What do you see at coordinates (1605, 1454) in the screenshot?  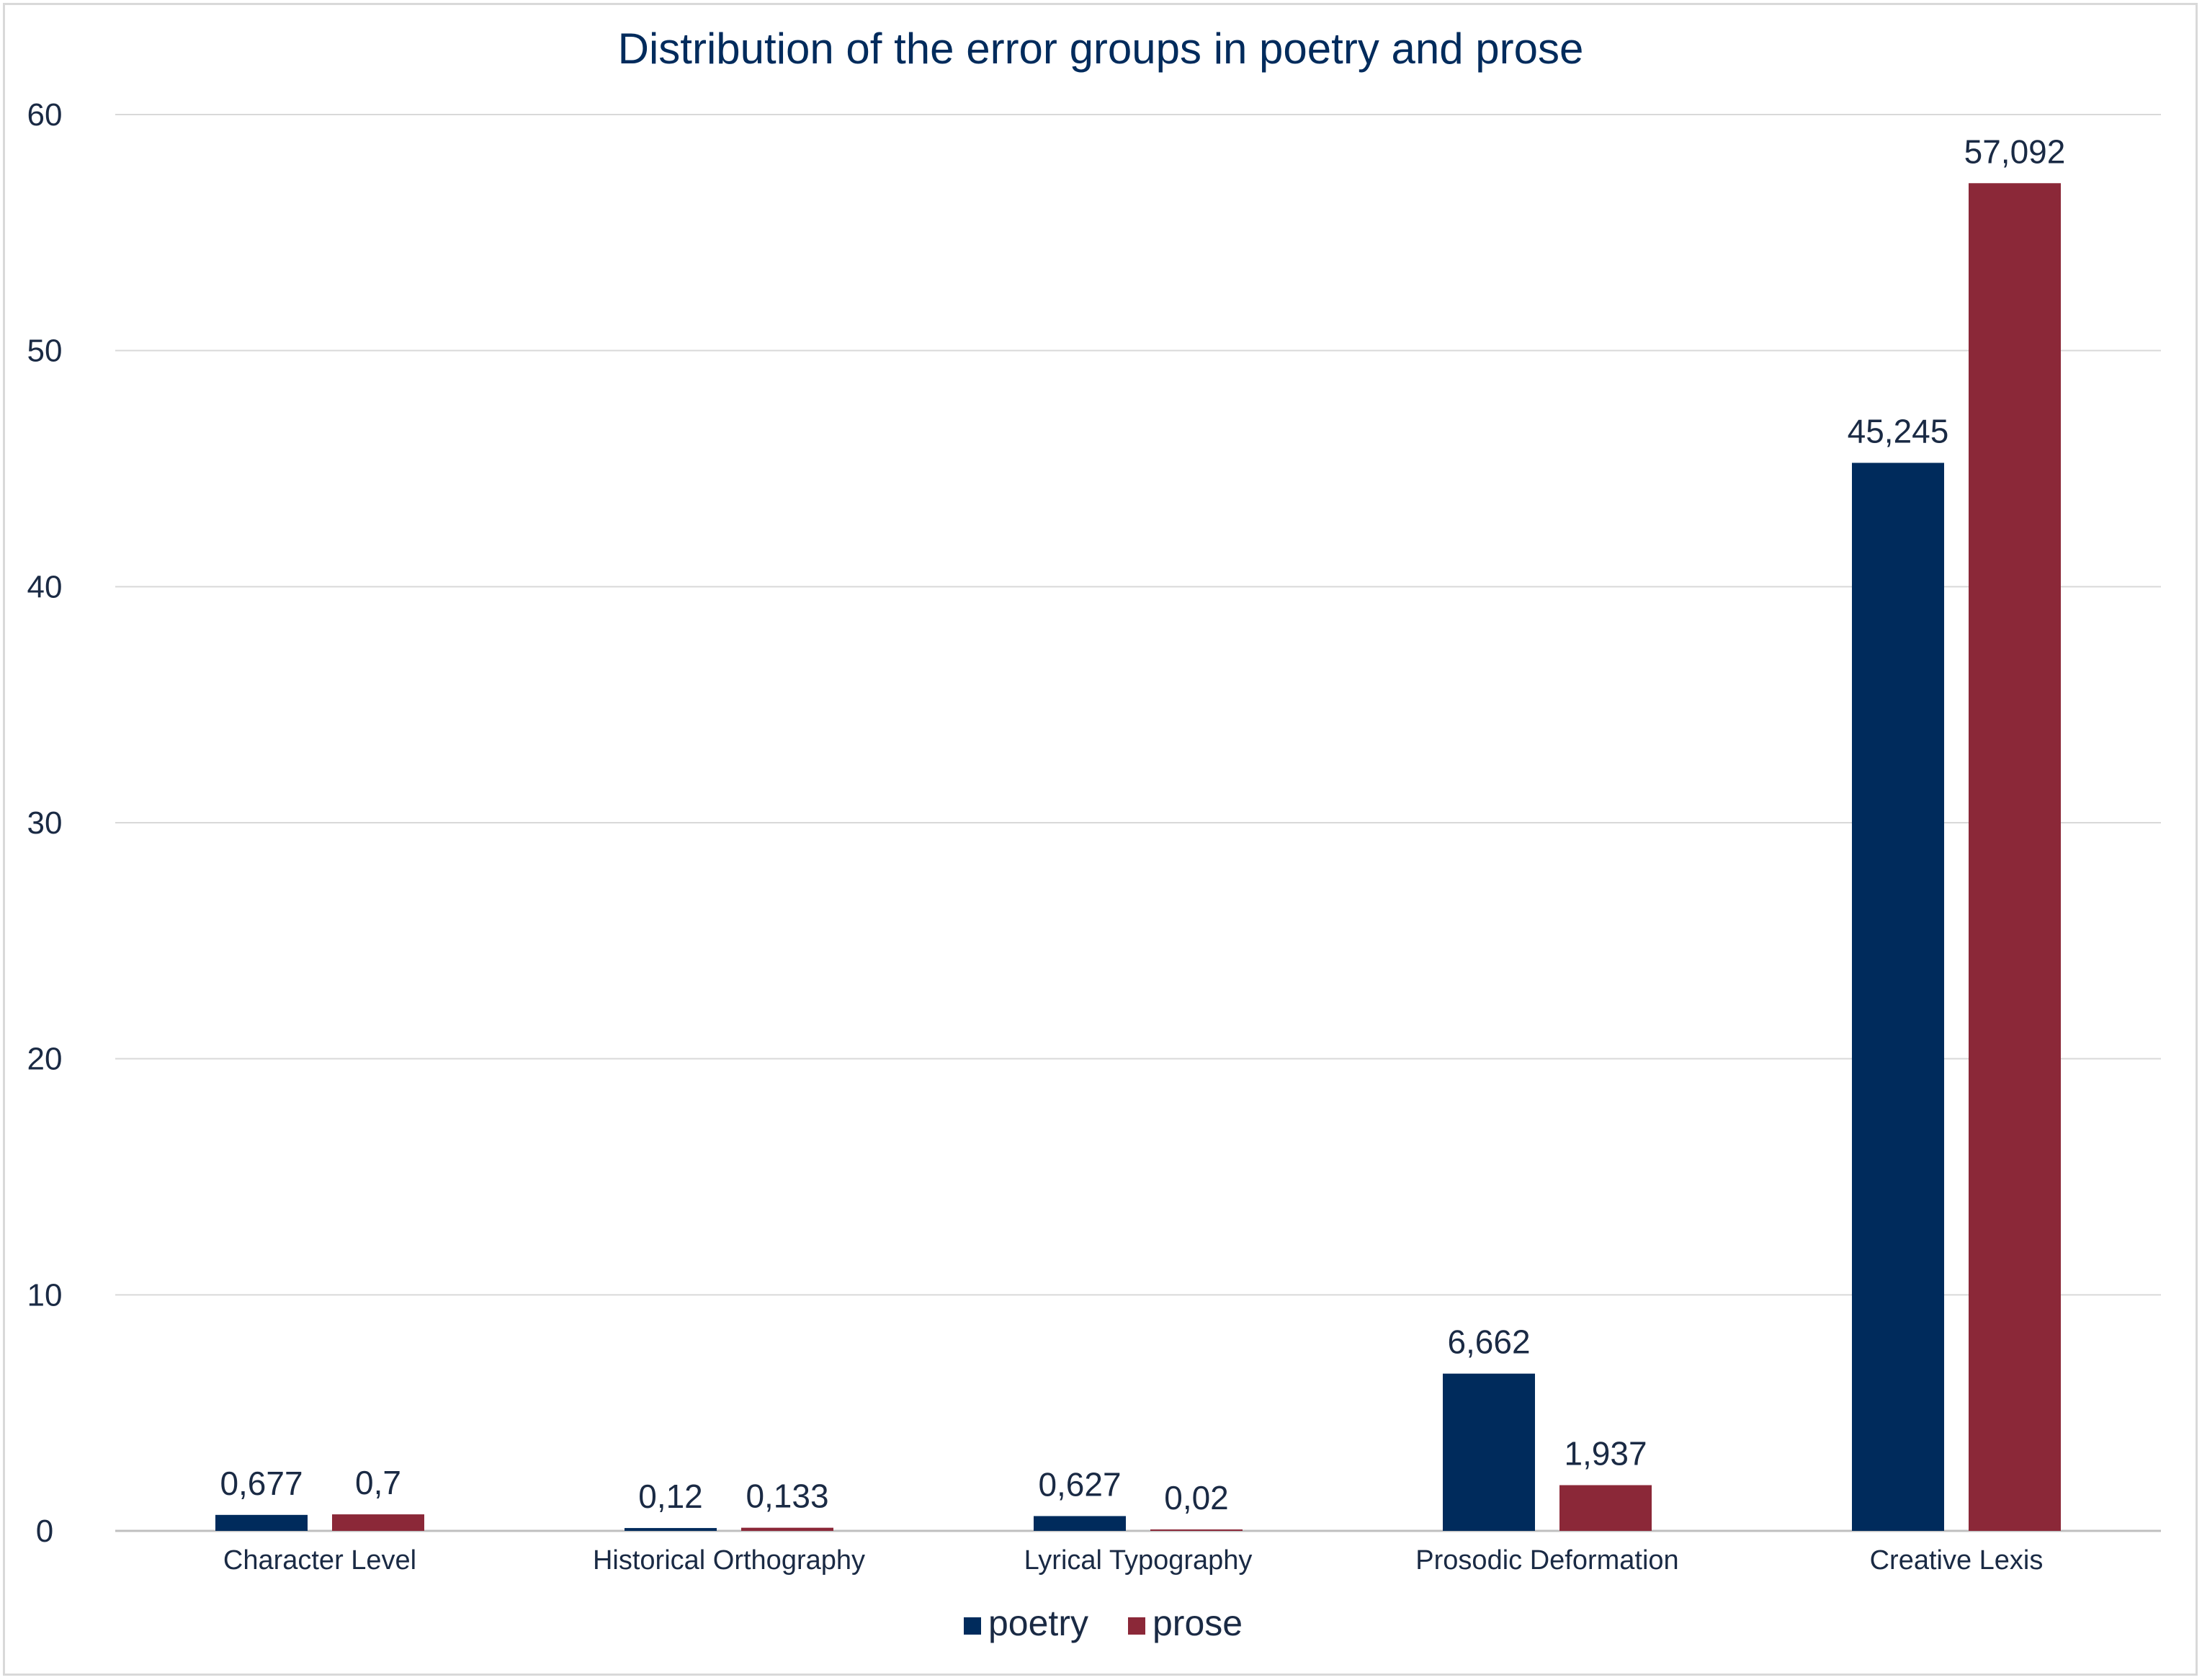 I see `data-label-prose: 1,937` at bounding box center [1605, 1454].